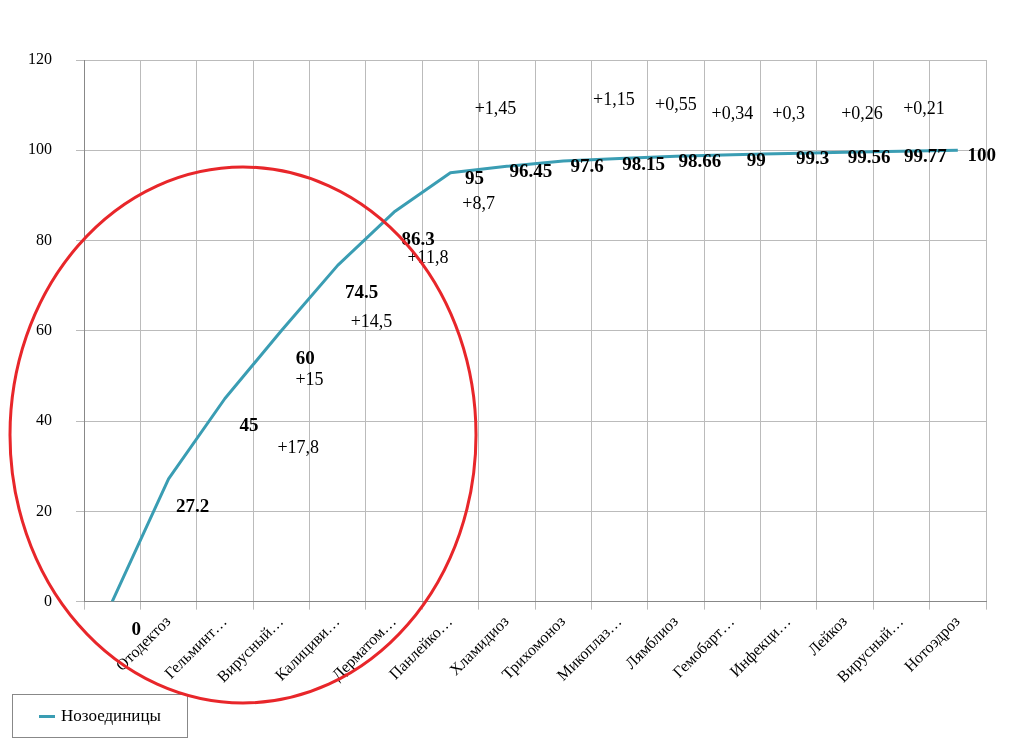 The height and width of the screenshot is (740, 1014). I want to click on annotation: +14,5, so click(371, 320).